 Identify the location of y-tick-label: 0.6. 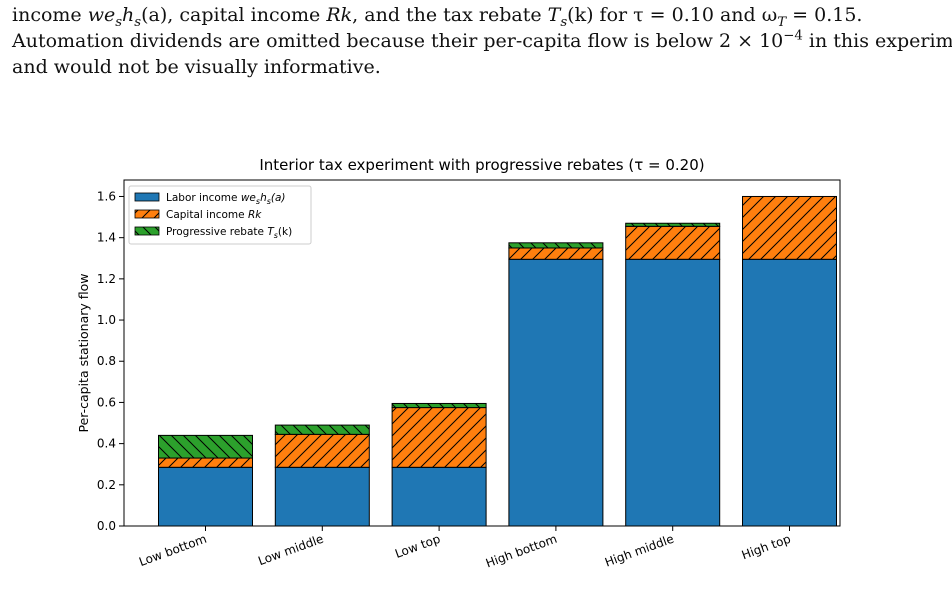
(106, 402).